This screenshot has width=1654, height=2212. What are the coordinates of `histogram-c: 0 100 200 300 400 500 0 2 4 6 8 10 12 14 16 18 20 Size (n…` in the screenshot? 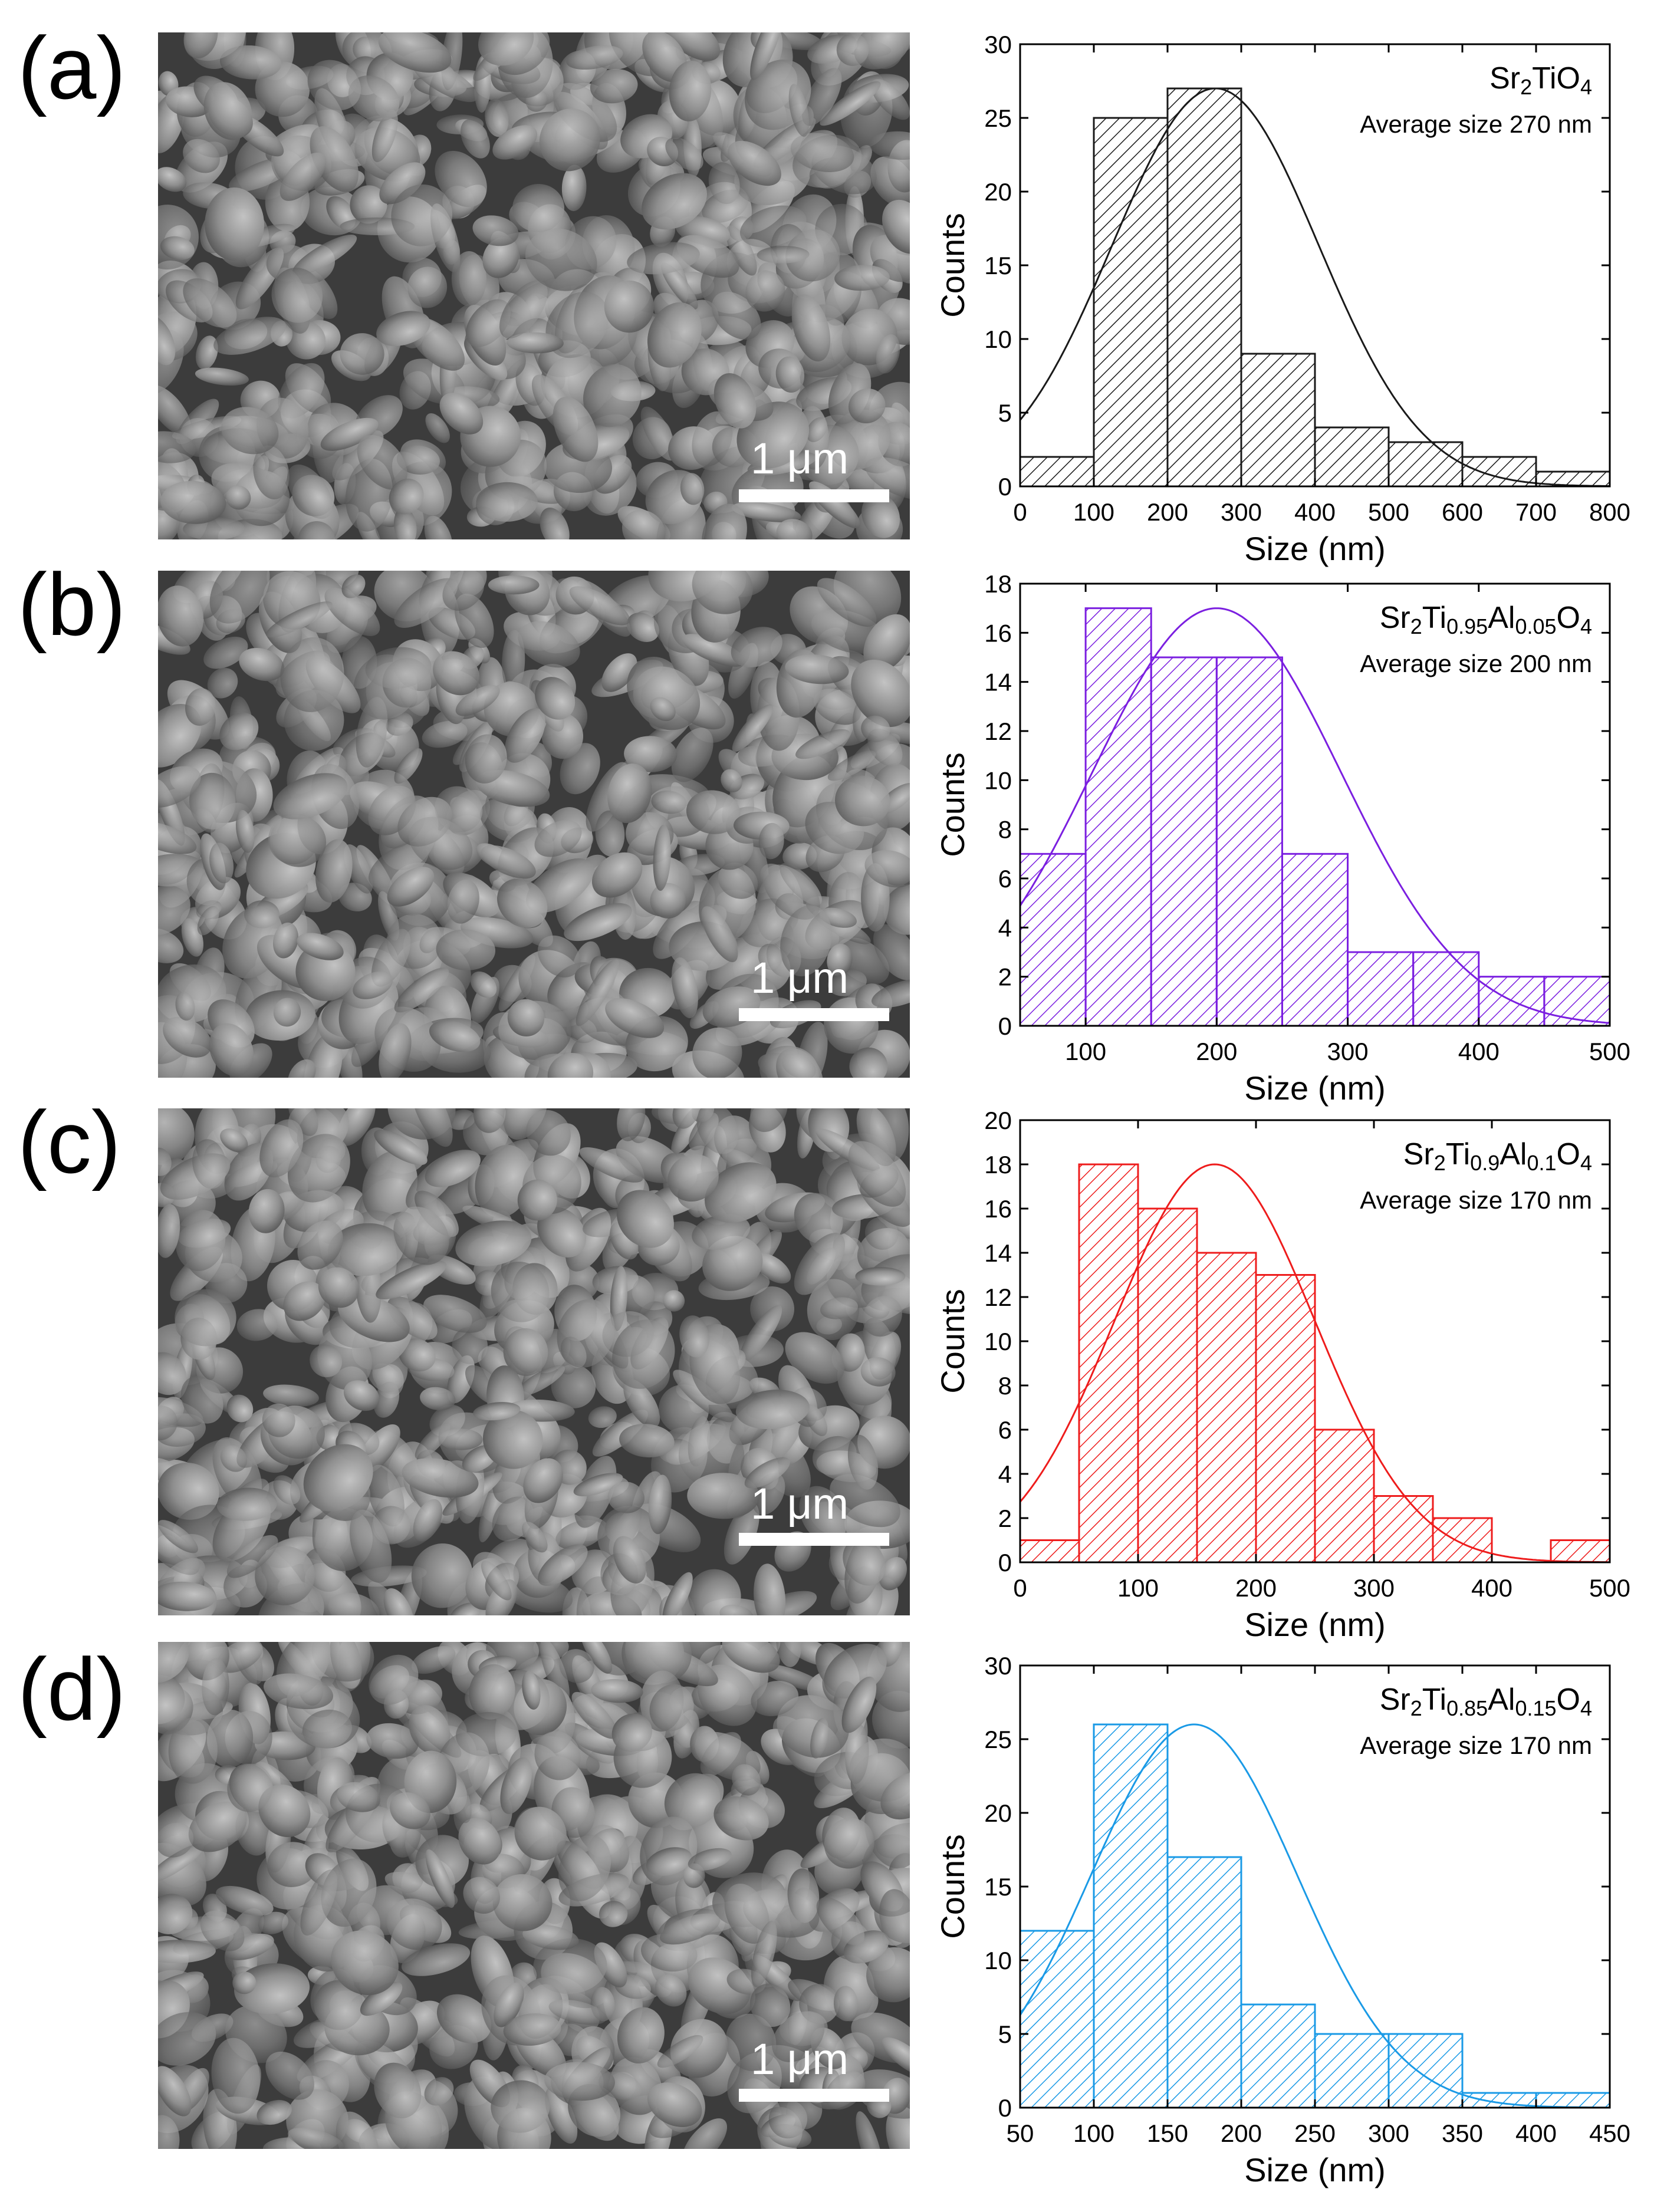 It's located at (1283, 1365).